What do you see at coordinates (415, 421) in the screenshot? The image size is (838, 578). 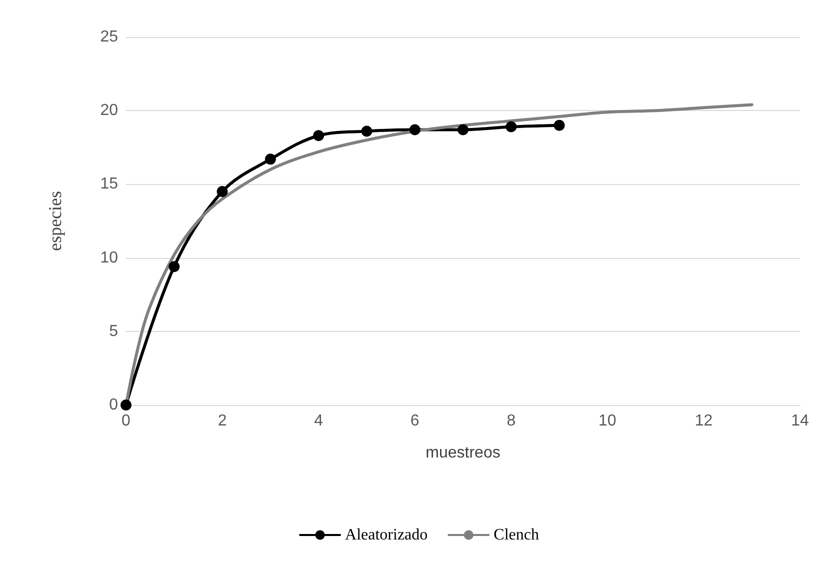 I see `x-tick-label: 6` at bounding box center [415, 421].